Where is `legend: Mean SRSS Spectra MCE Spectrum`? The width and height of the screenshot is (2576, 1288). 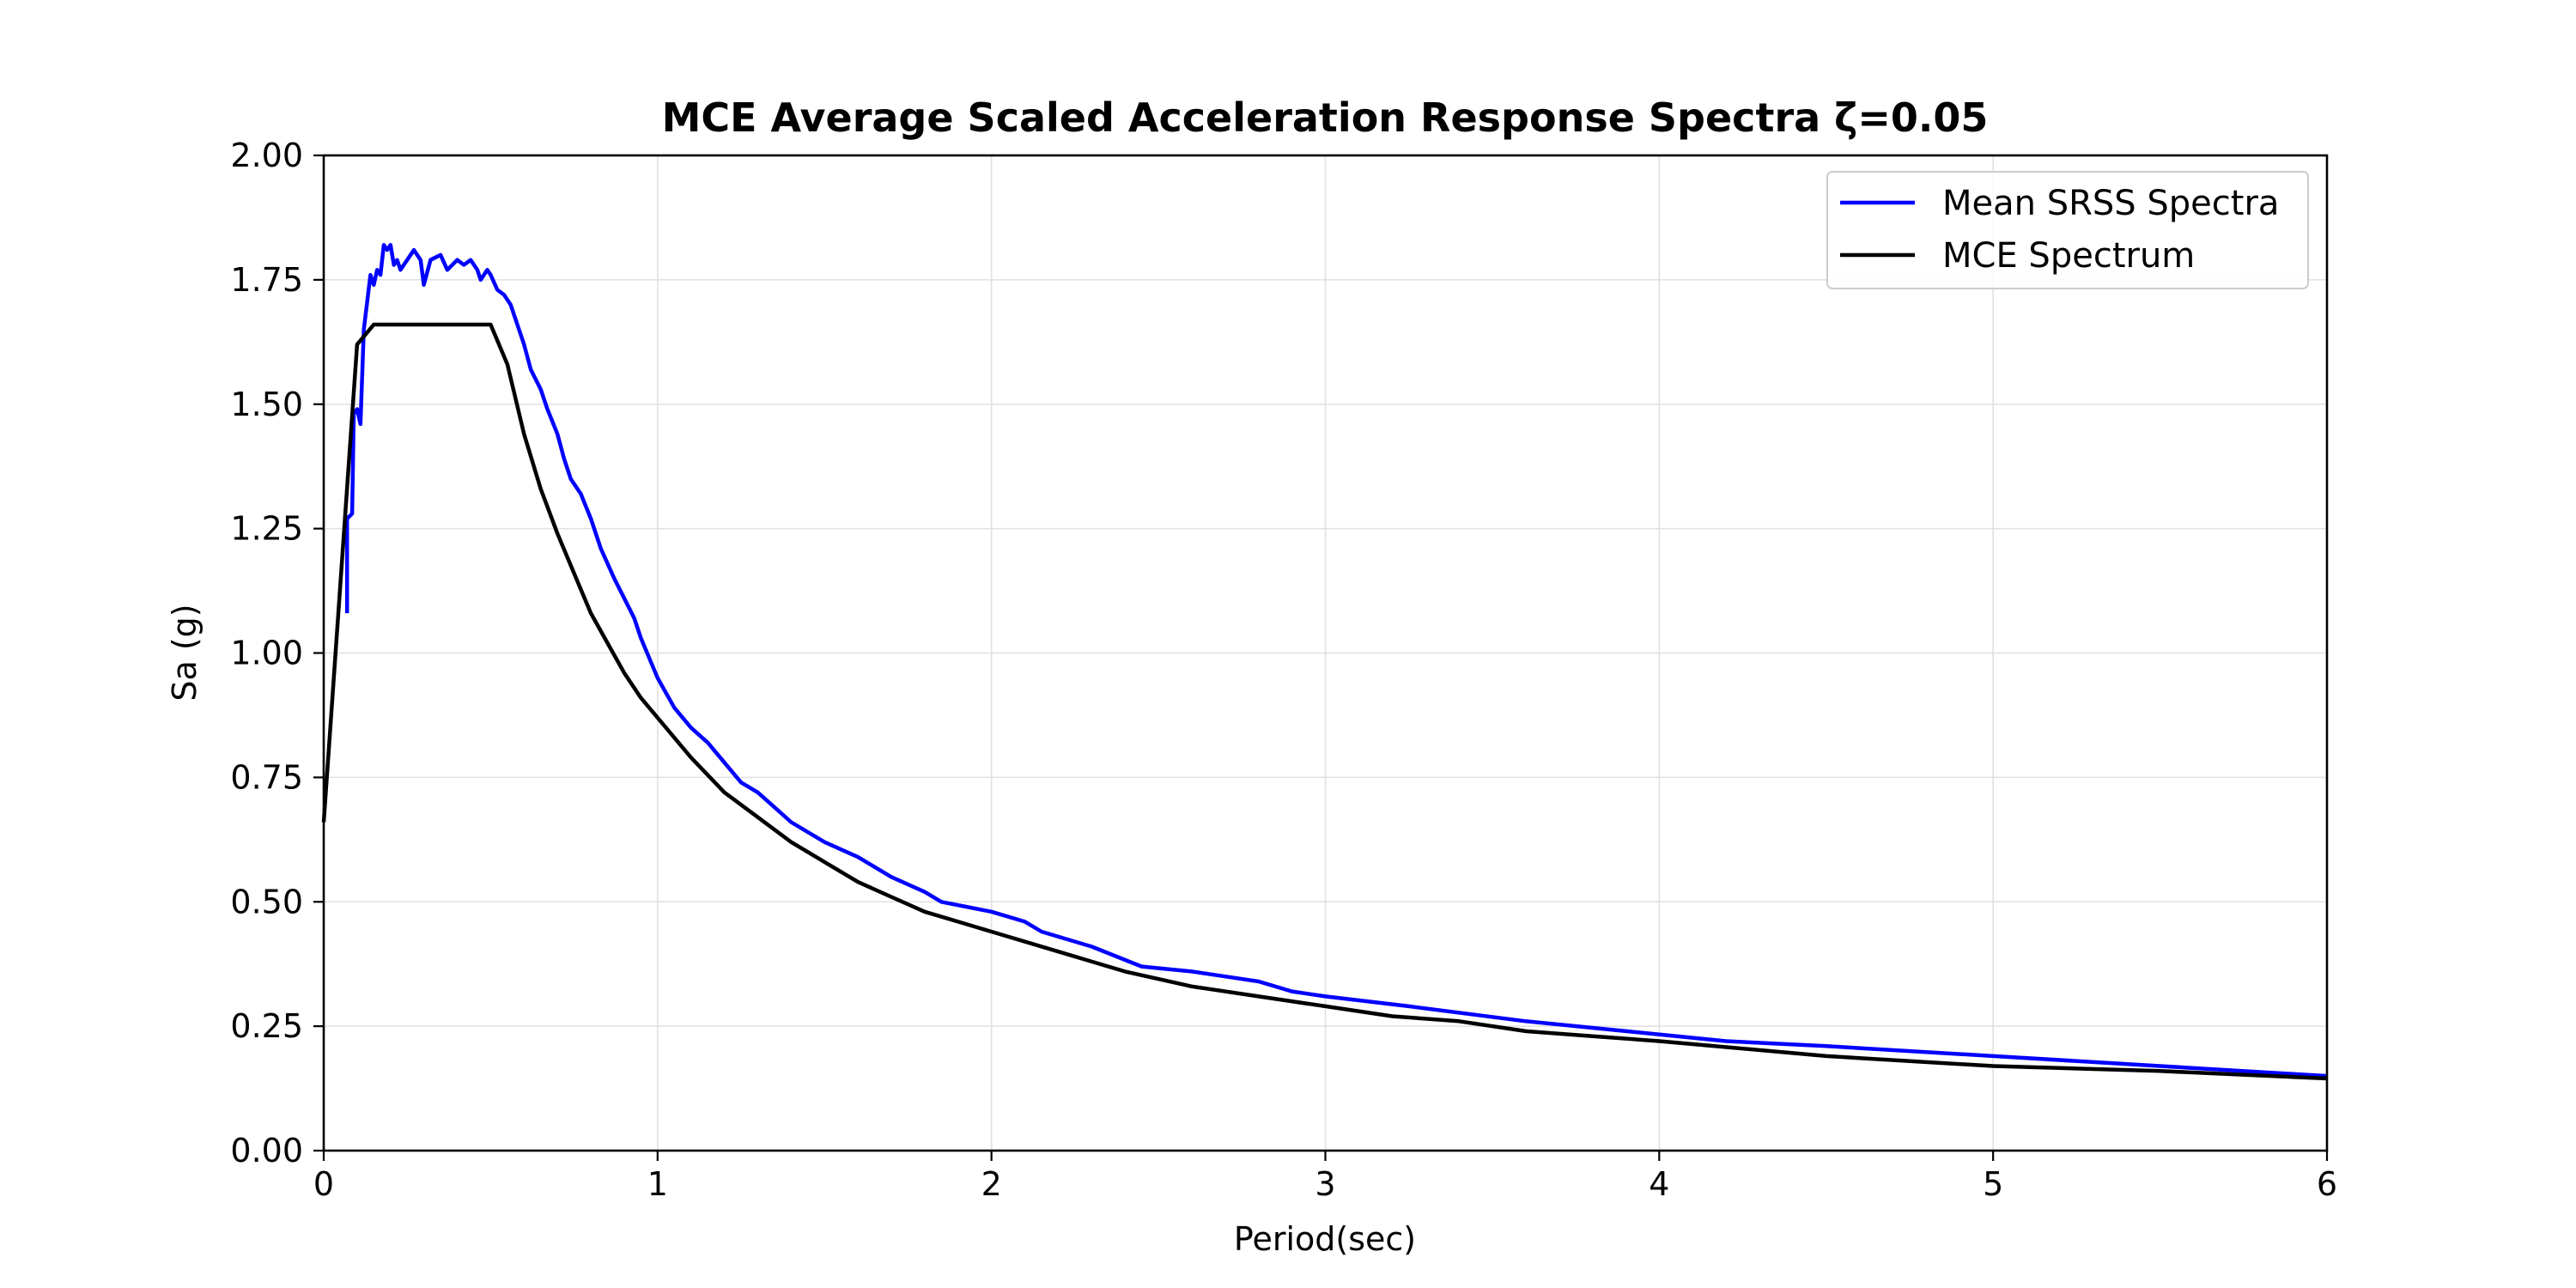
legend: Mean SRSS Spectra MCE Spectrum is located at coordinates (2068, 230).